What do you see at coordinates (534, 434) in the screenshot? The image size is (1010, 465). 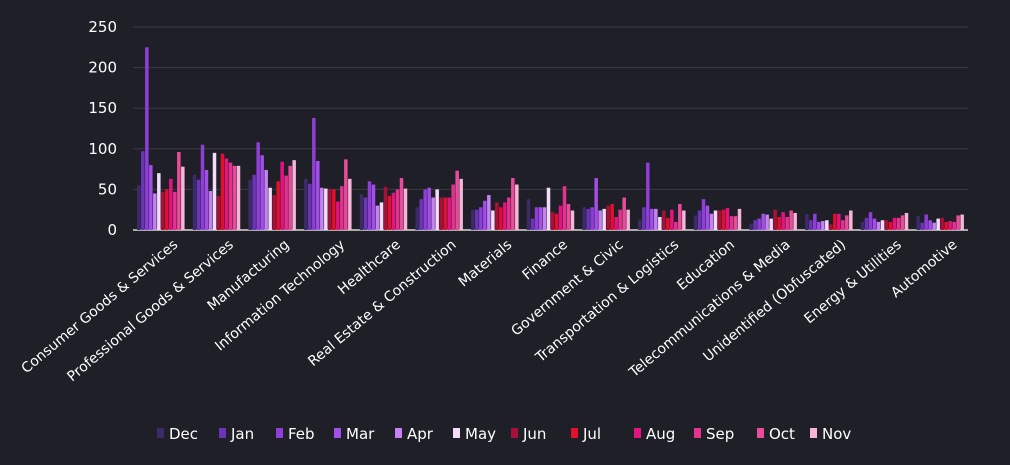 I see `legend-label-jun: Jun` at bounding box center [534, 434].